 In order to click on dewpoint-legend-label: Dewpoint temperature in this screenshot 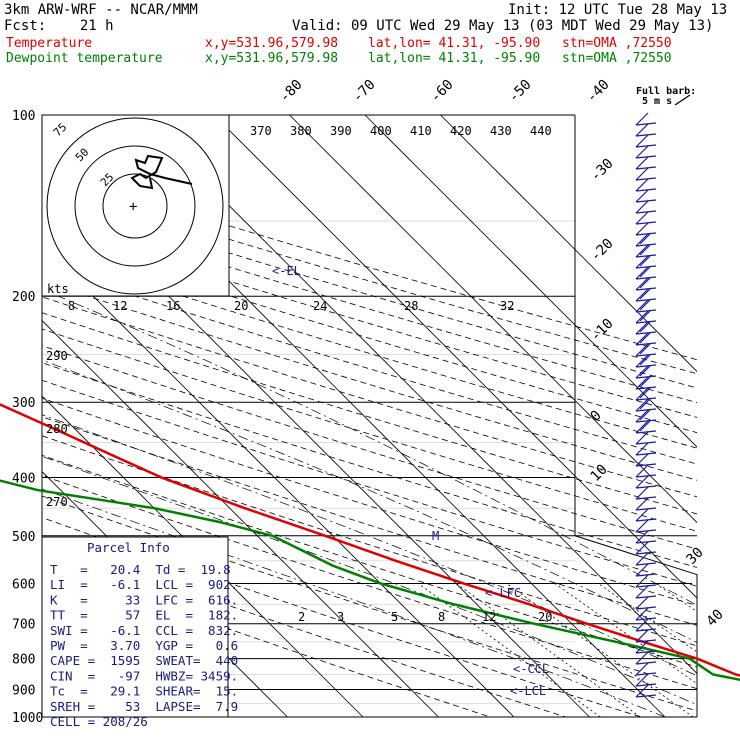, I will do `click(84, 58)`.